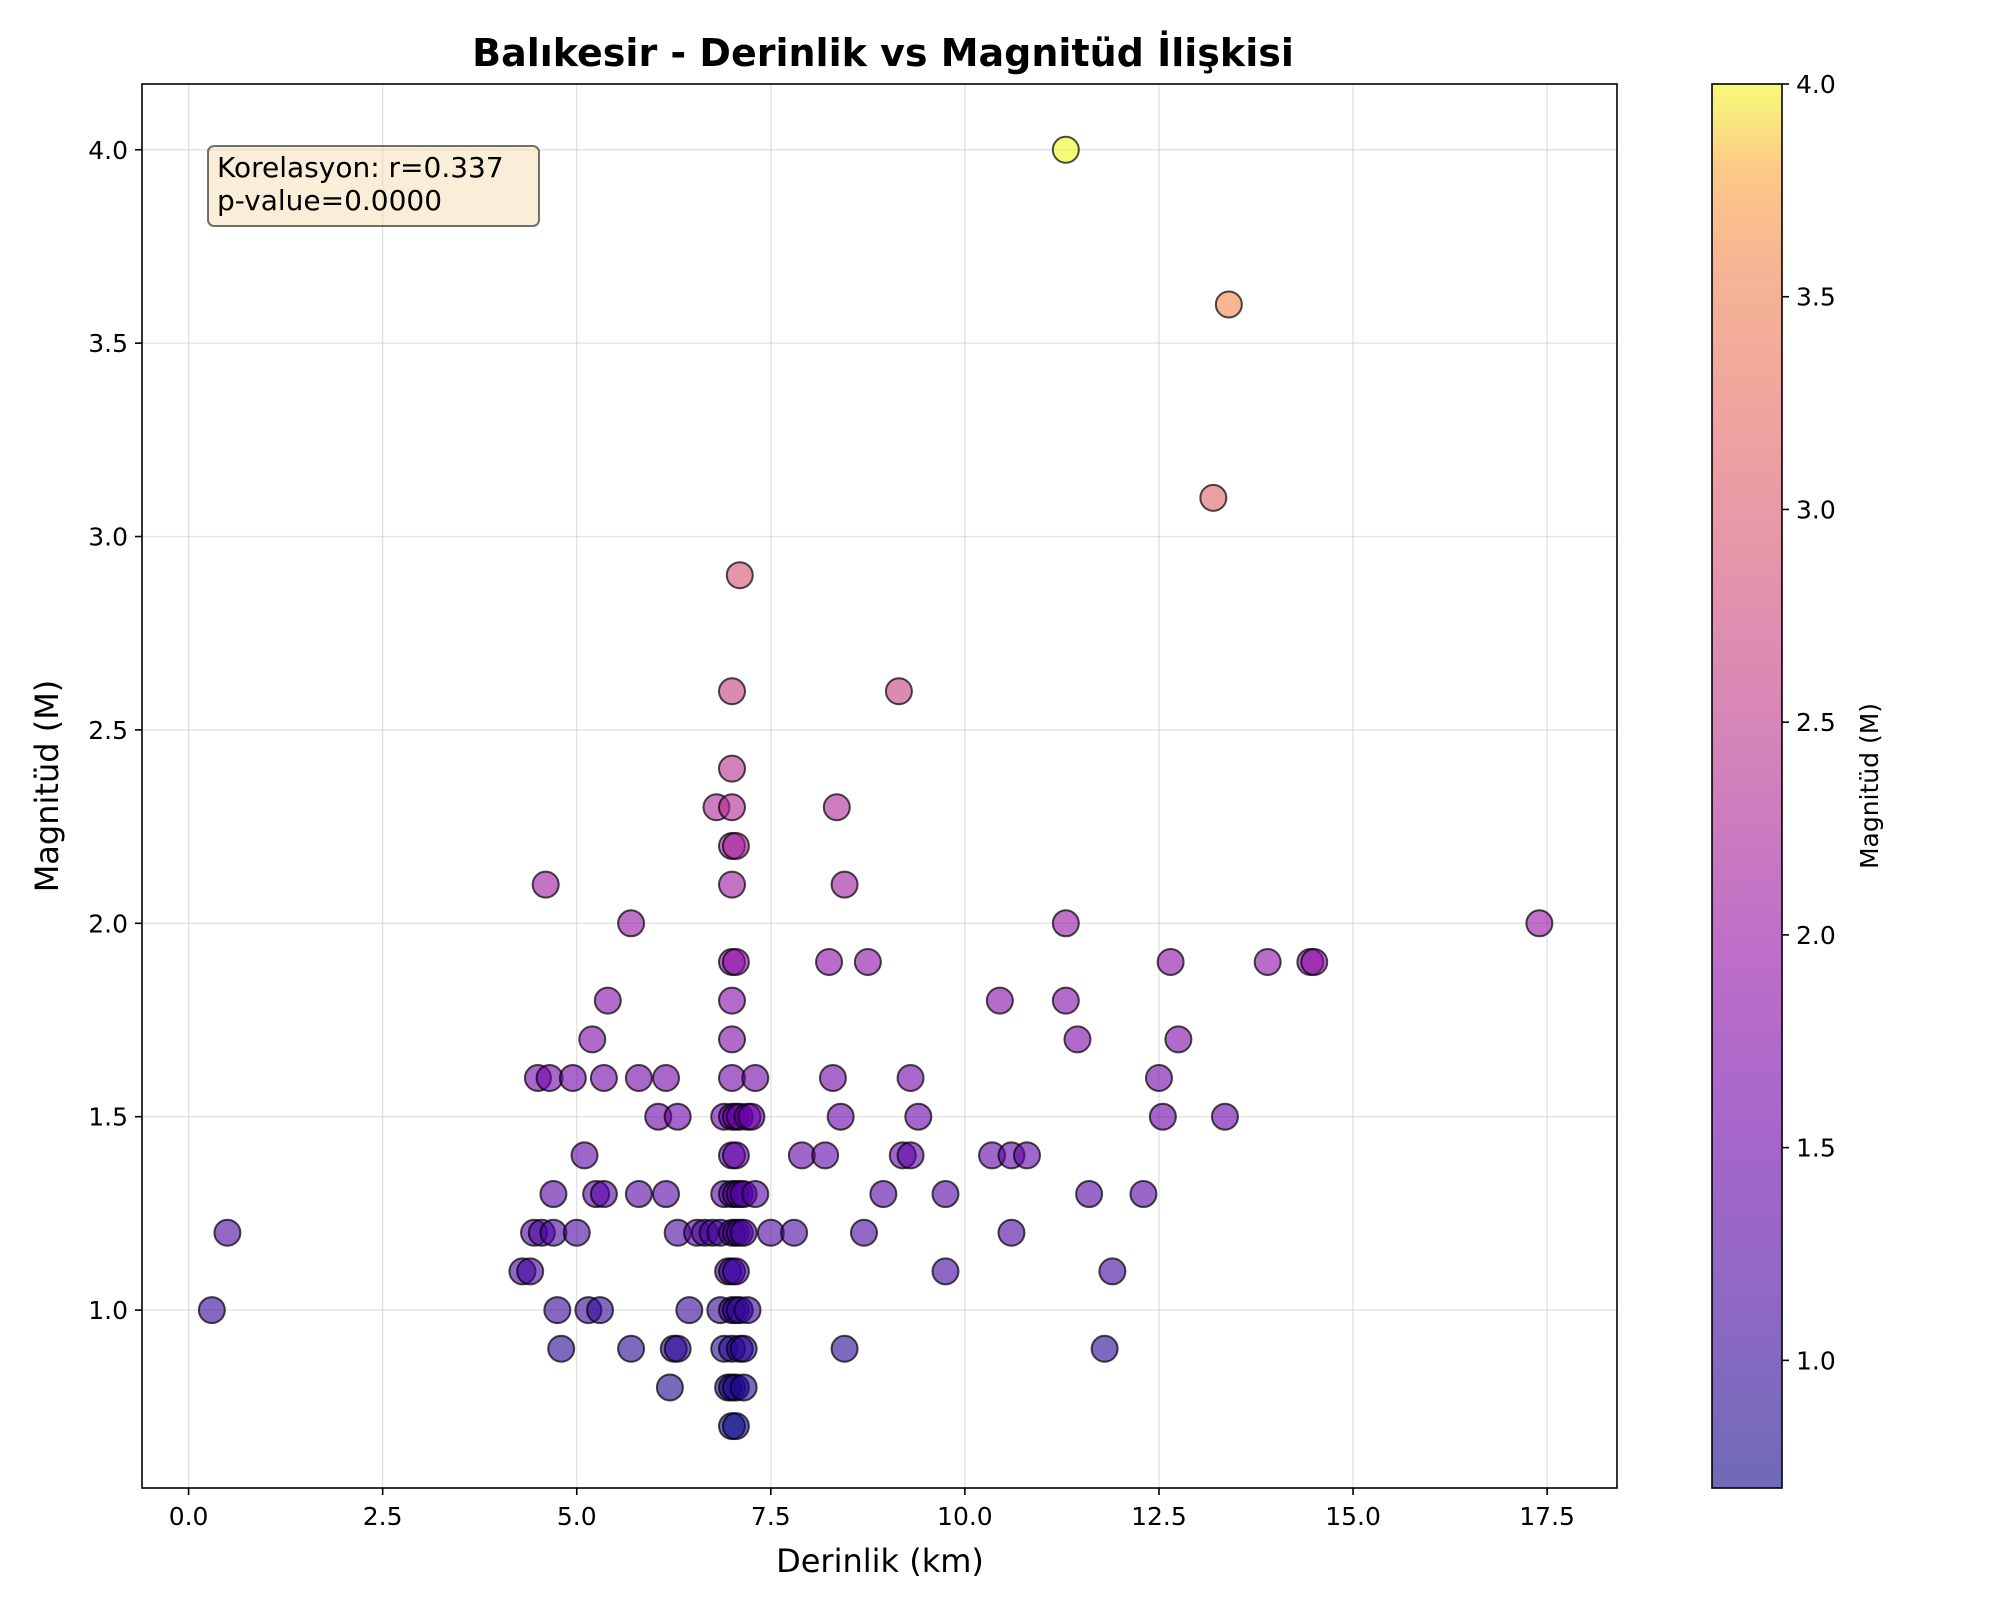  I want to click on x-tick-label: 5.0, so click(577, 1516).